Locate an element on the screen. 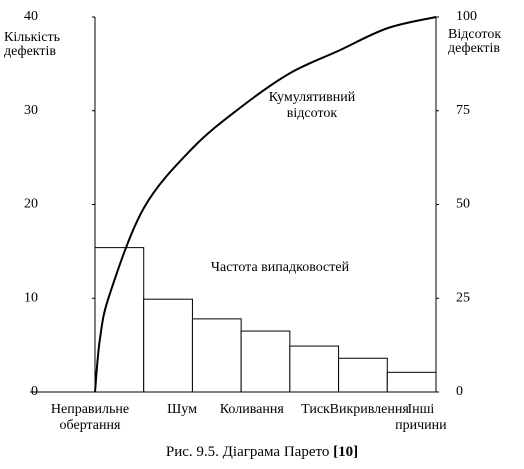 The image size is (524, 469). caption: Рис. 9.5. Діаграма Парето [10] is located at coordinates (262, 452).